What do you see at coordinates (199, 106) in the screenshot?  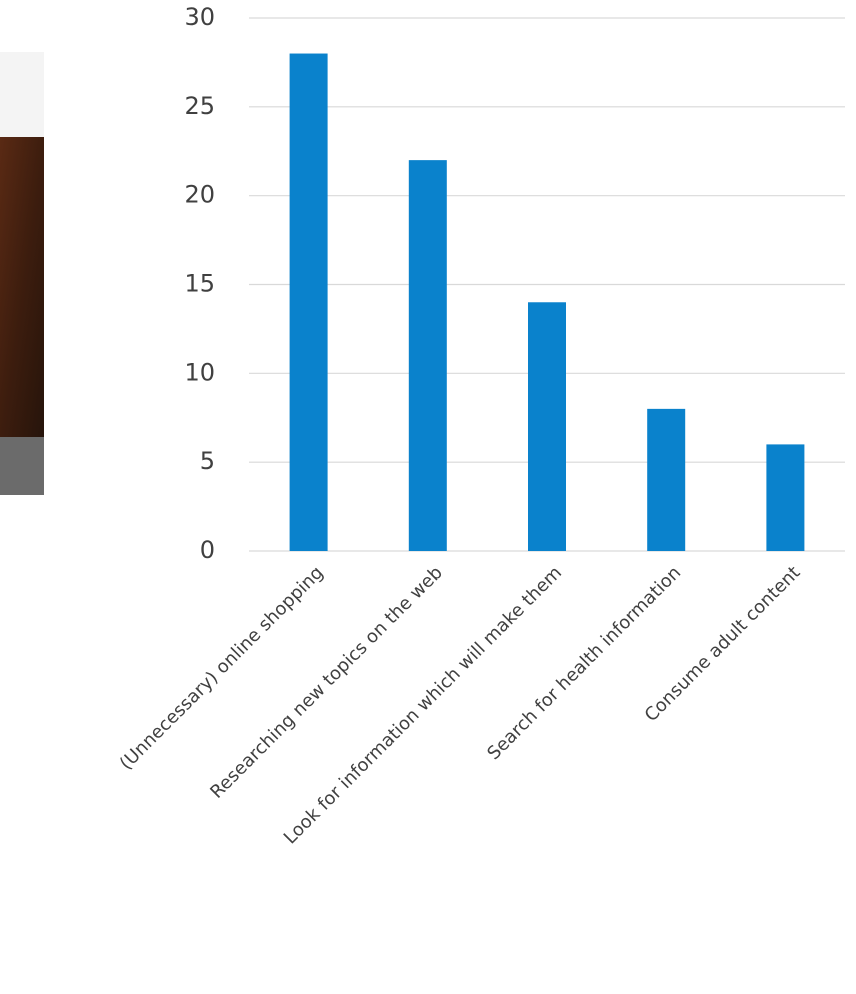 I see `y-tick-label: 25` at bounding box center [199, 106].